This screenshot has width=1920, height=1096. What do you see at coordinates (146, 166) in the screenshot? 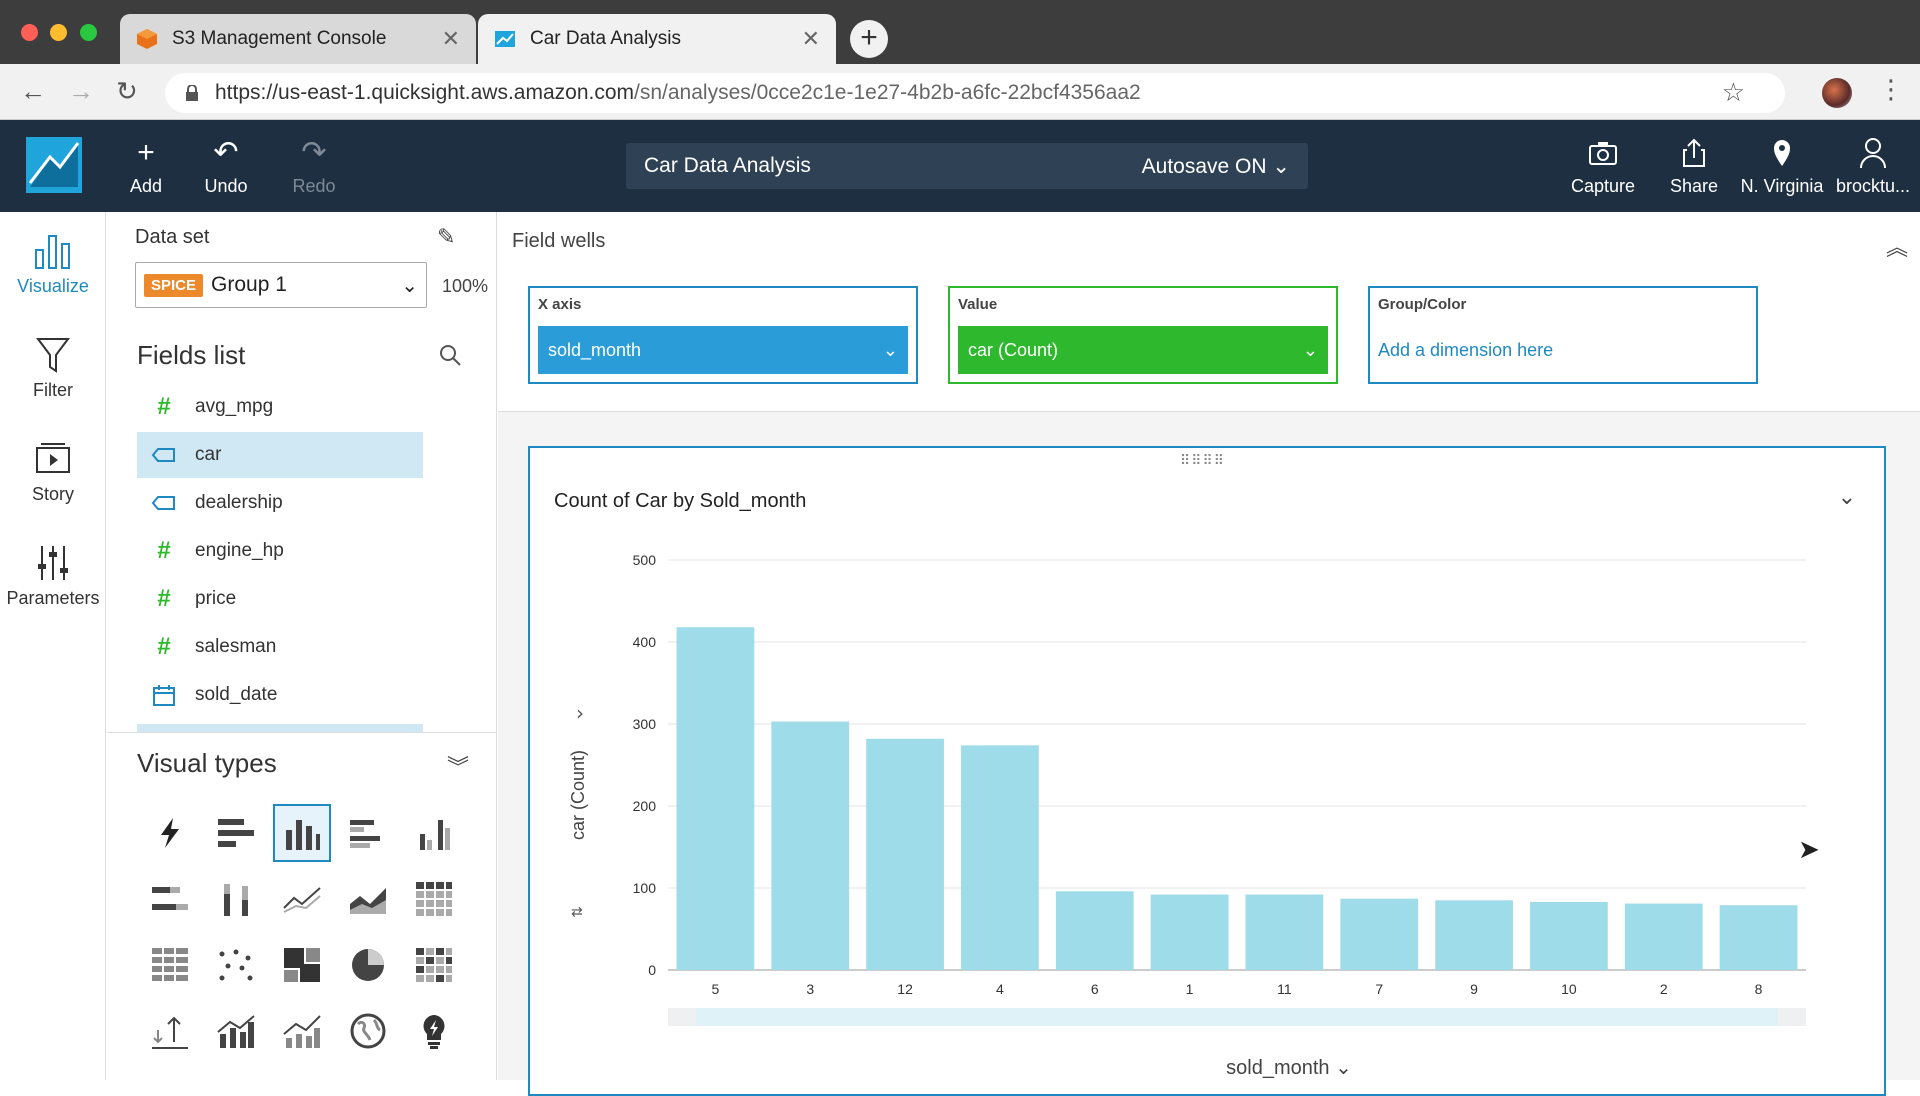
I see `add-button: + Add` at bounding box center [146, 166].